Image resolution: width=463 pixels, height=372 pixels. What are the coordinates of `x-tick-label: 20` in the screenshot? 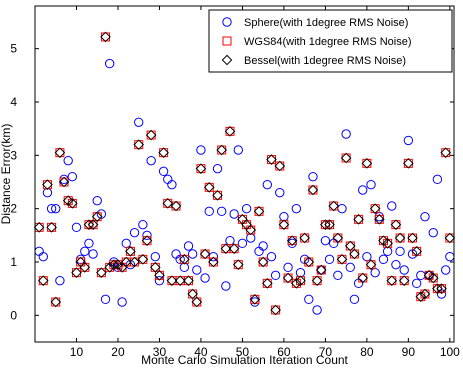 It's located at (118, 352).